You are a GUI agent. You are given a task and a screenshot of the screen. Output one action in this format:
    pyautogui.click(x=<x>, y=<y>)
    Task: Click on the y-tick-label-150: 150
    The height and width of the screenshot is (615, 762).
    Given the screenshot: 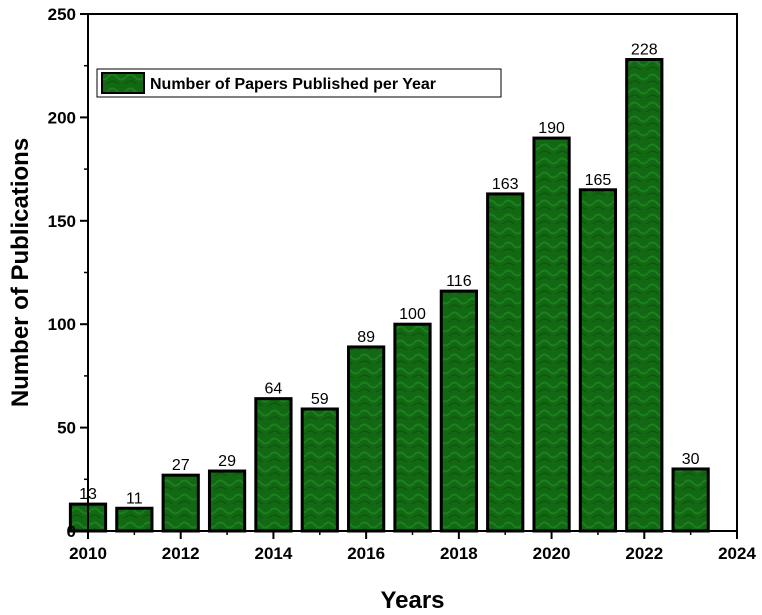 What is the action you would take?
    pyautogui.click(x=62, y=221)
    